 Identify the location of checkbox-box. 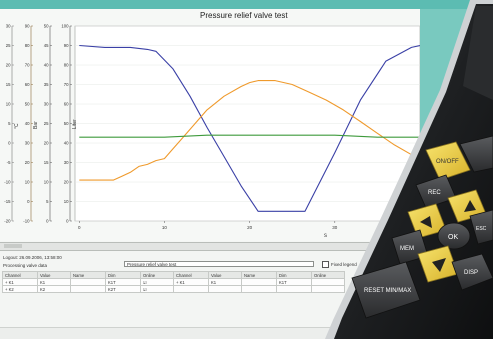
(325, 264).